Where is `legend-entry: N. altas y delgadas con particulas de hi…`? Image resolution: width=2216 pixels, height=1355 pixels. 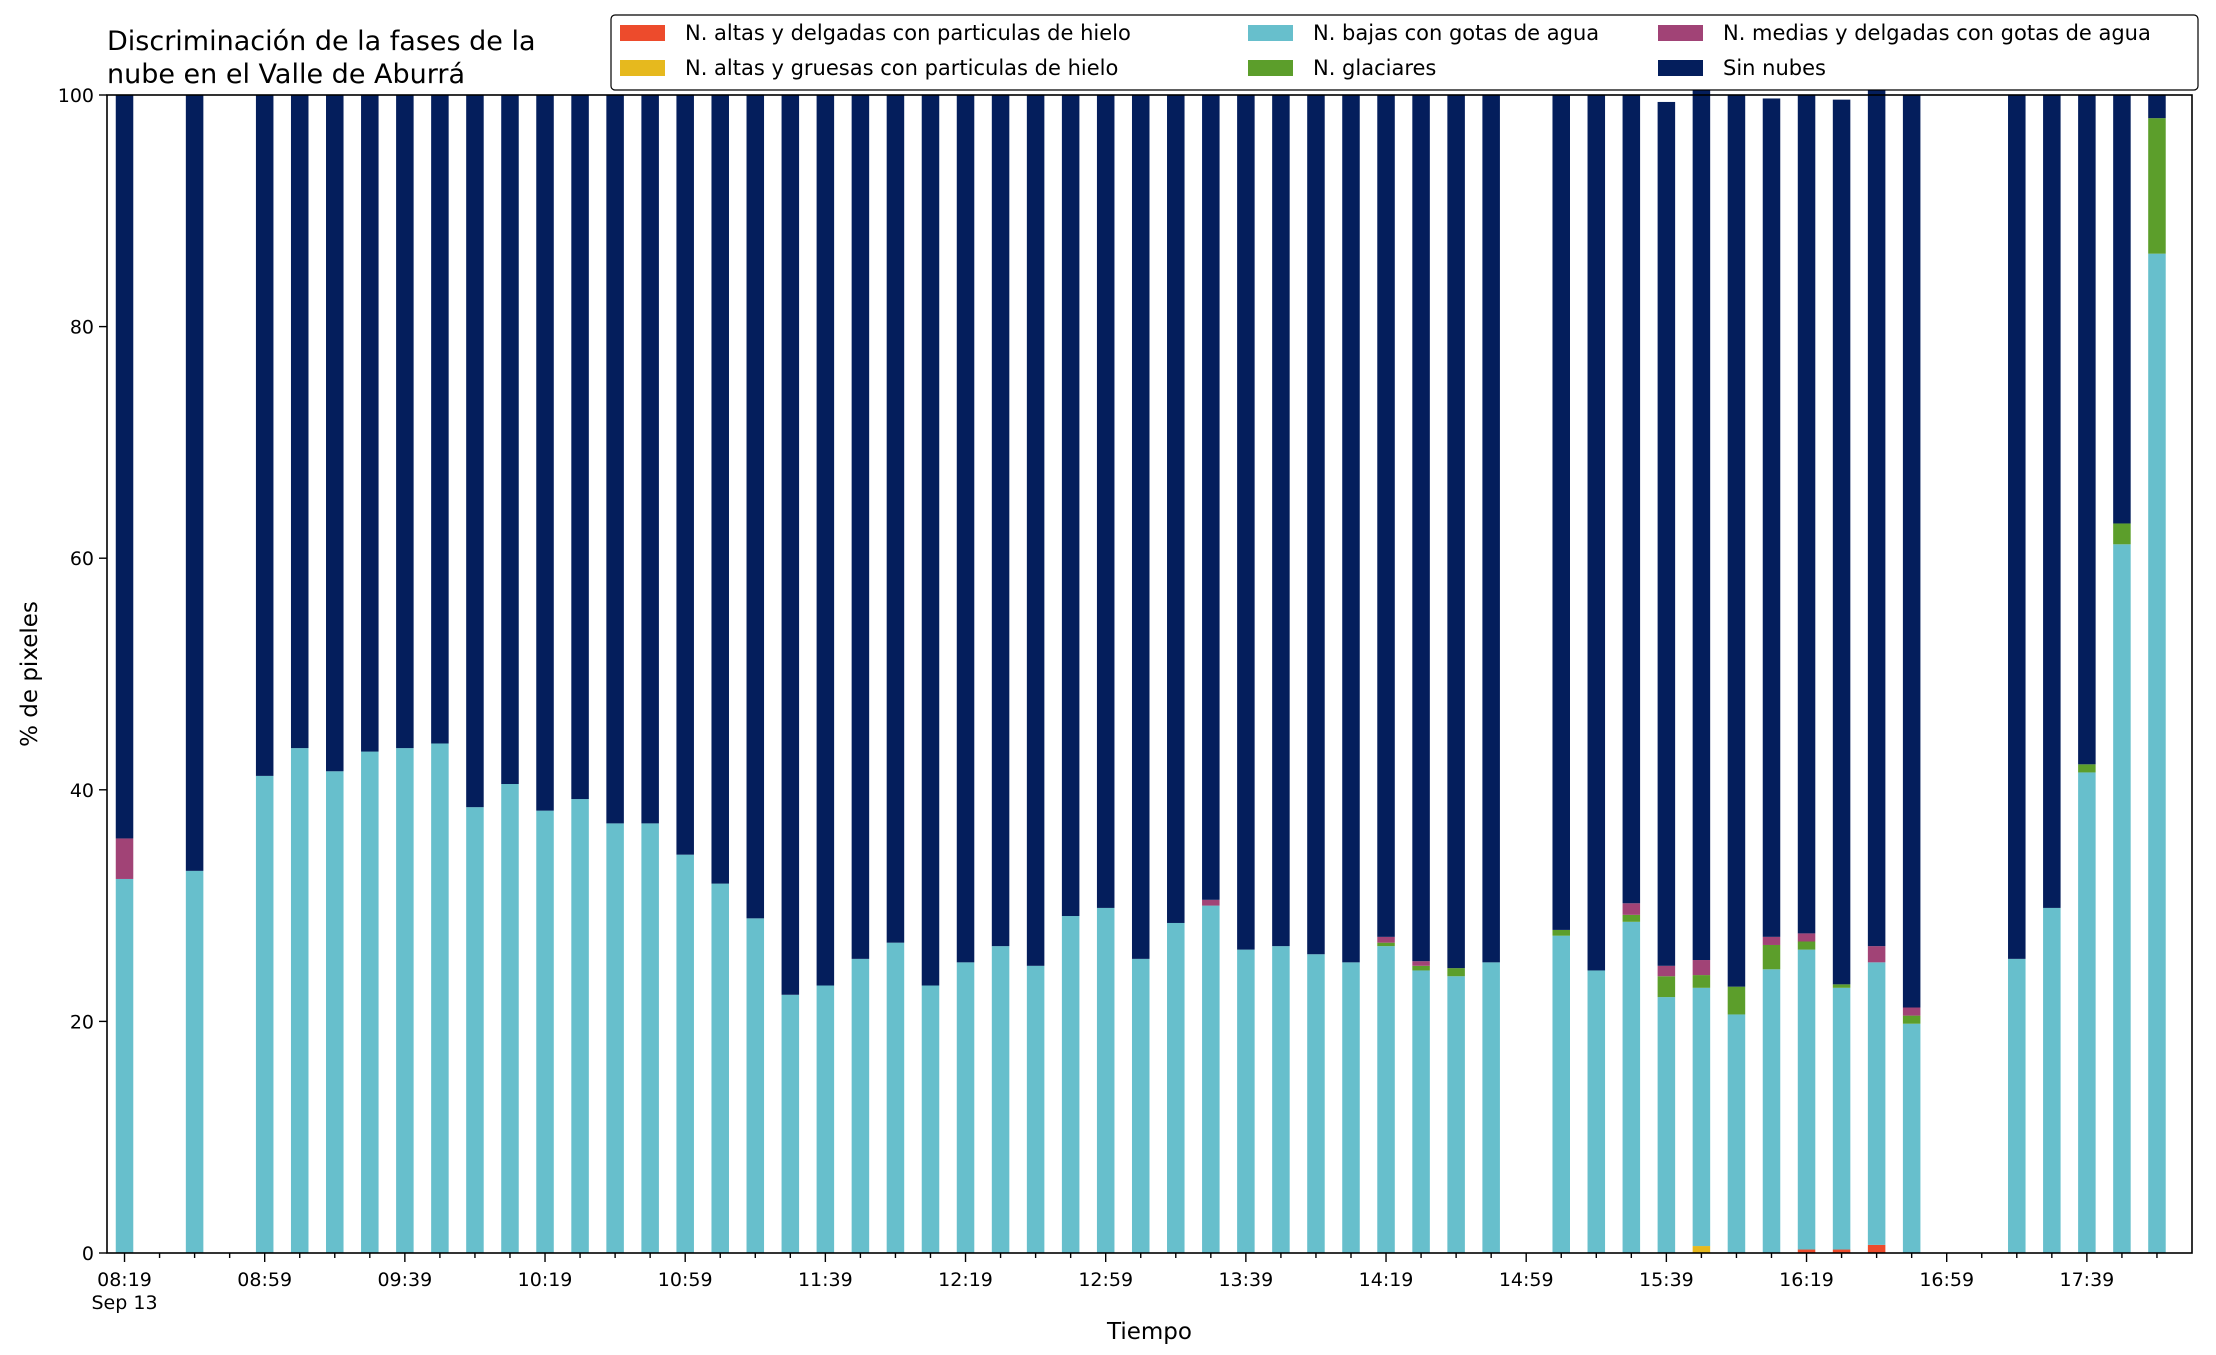
legend-entry: N. altas y delgadas con particulas de hi… is located at coordinates (908, 33).